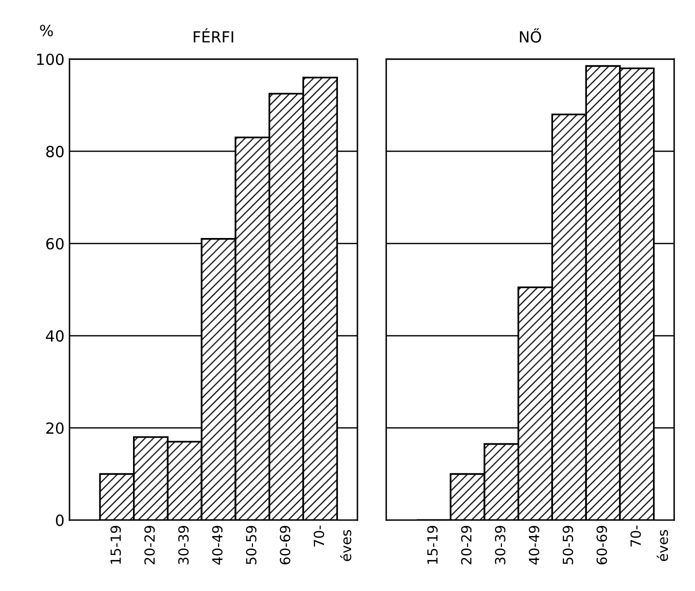 This screenshot has height=591, width=695. I want to click on chart-title: NŐ, so click(531, 35).